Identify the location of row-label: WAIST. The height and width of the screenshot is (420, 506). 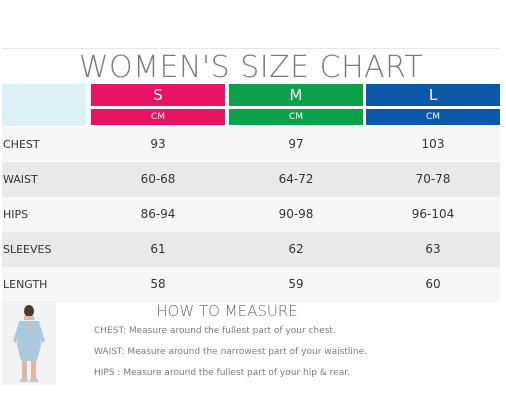
(20, 179).